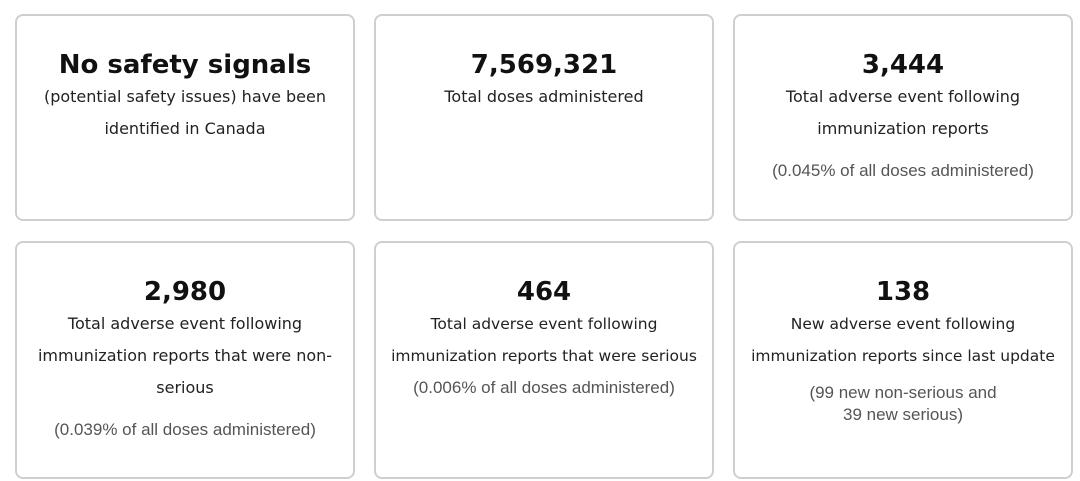  Describe the element at coordinates (544, 387) in the screenshot. I see `card-note: (0.006% of all doses administered)` at that location.